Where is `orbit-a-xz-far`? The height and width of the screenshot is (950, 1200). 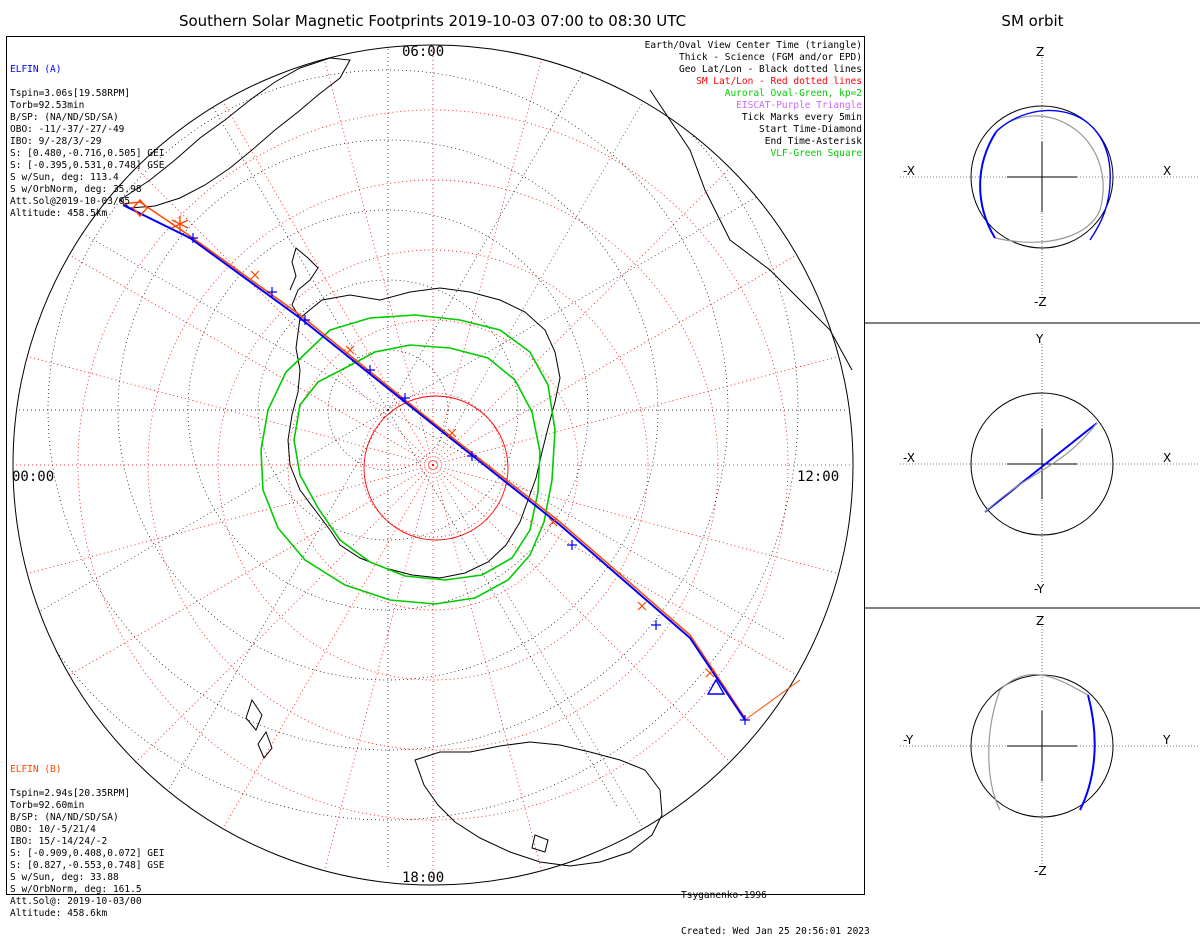 orbit-a-xz-far is located at coordinates (1053, 175).